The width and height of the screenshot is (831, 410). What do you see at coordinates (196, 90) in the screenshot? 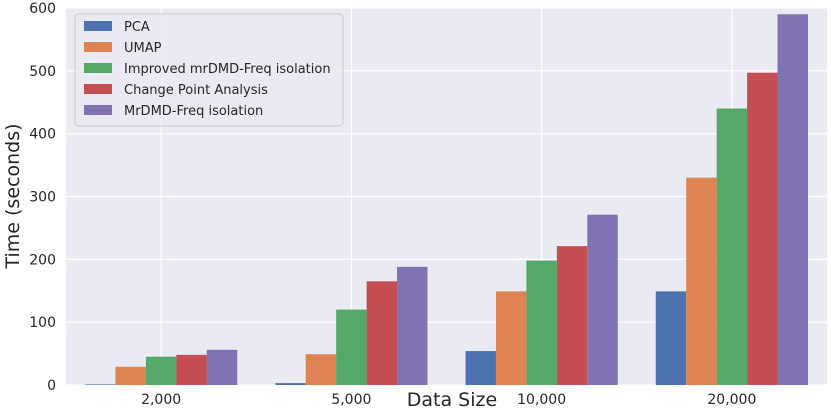
I see `legend-entry: Change Point Analysis` at bounding box center [196, 90].